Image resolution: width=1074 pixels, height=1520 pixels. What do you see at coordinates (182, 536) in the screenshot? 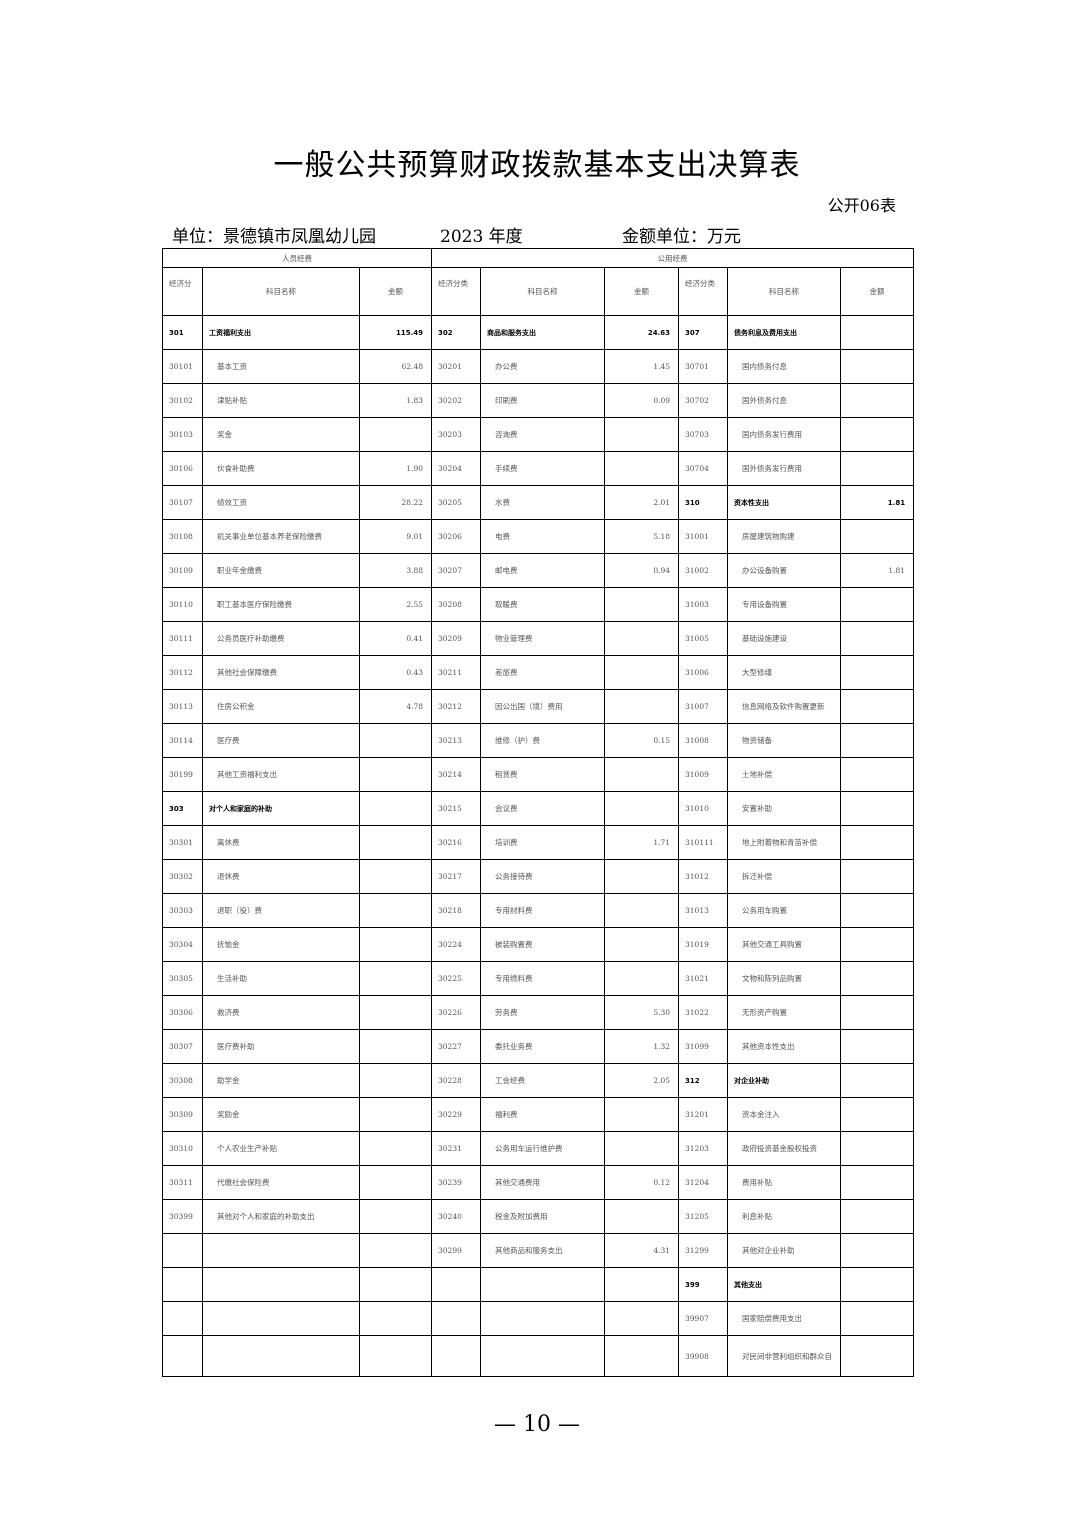
I see `cell-code: 30108` at bounding box center [182, 536].